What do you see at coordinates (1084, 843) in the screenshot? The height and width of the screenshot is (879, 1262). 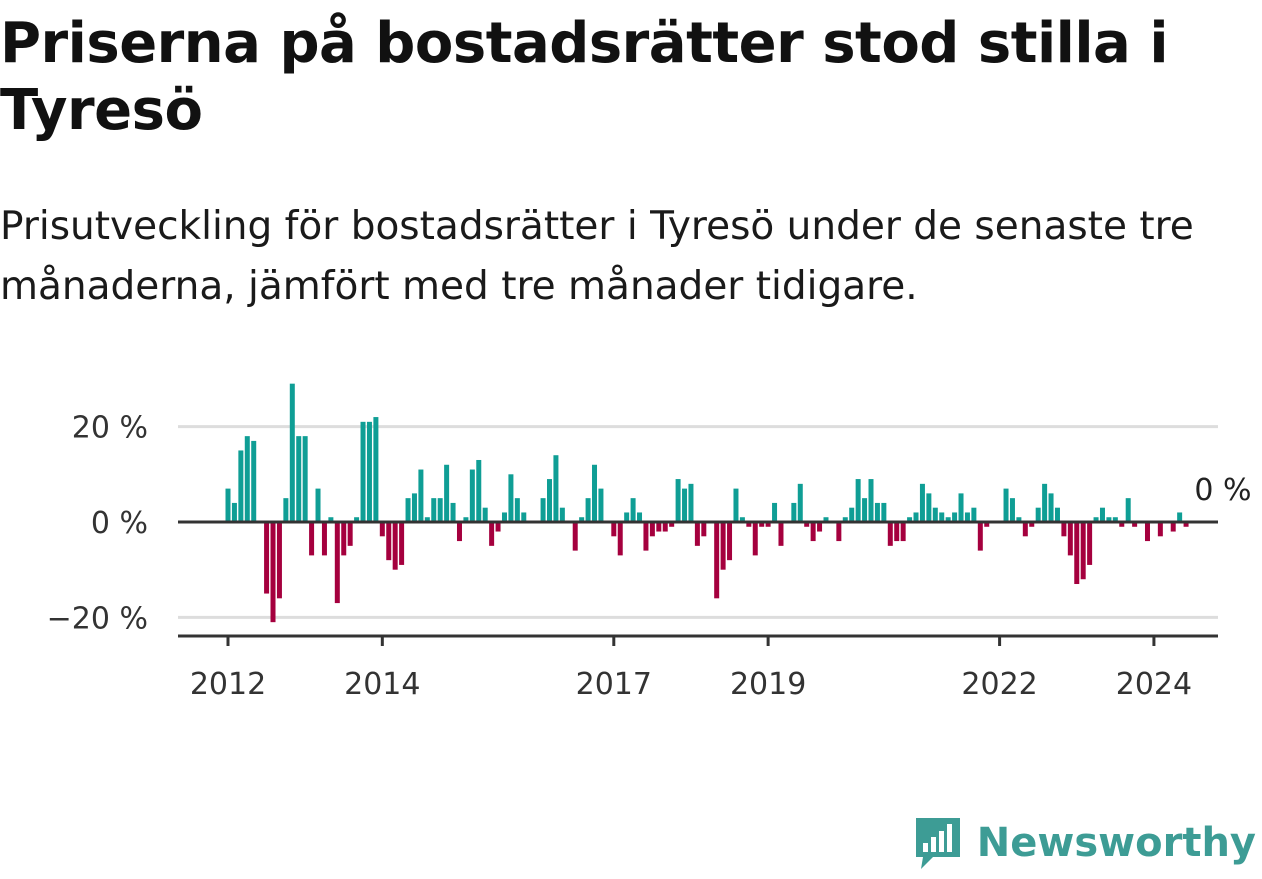 I see `newsworthy-logo: Newsworthy` at bounding box center [1084, 843].